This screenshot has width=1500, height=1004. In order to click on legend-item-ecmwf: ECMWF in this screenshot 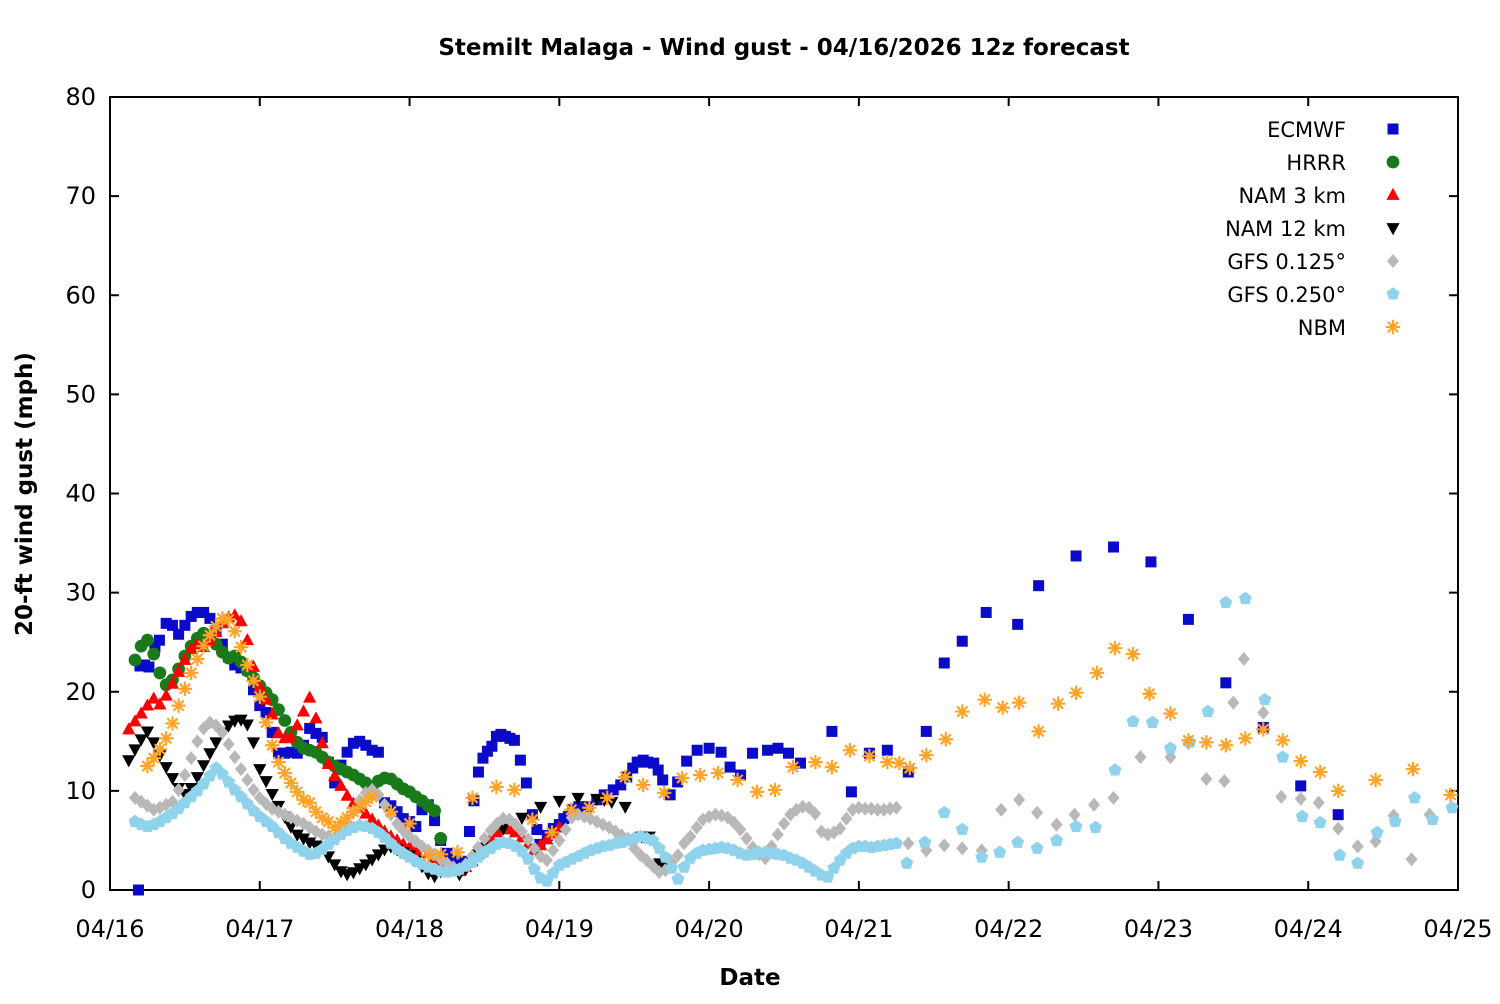, I will do `click(1333, 130)`.